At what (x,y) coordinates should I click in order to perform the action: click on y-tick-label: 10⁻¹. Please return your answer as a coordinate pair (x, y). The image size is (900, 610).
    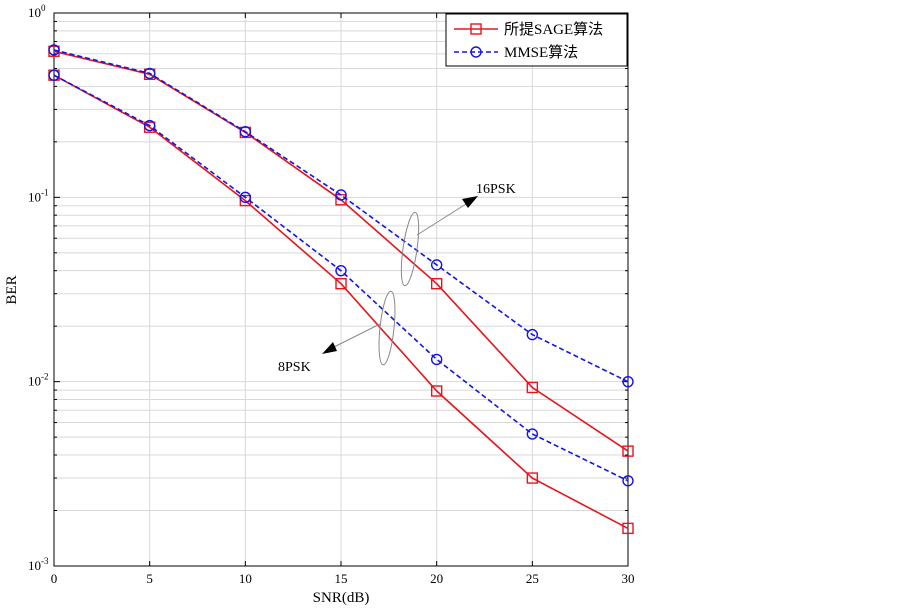
    Looking at the image, I should click on (38, 195).